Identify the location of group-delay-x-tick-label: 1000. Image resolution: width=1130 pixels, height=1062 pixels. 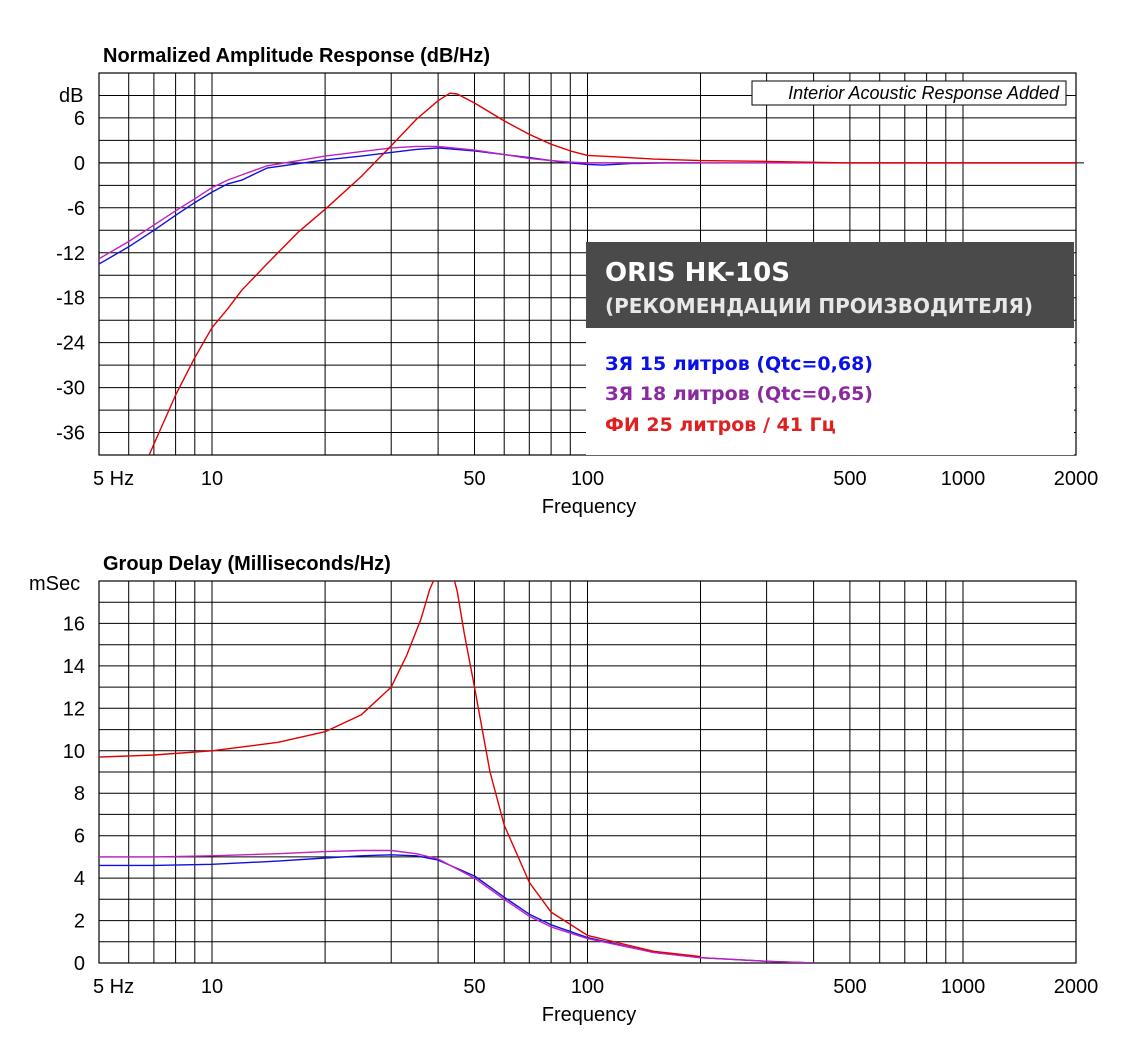
(963, 987).